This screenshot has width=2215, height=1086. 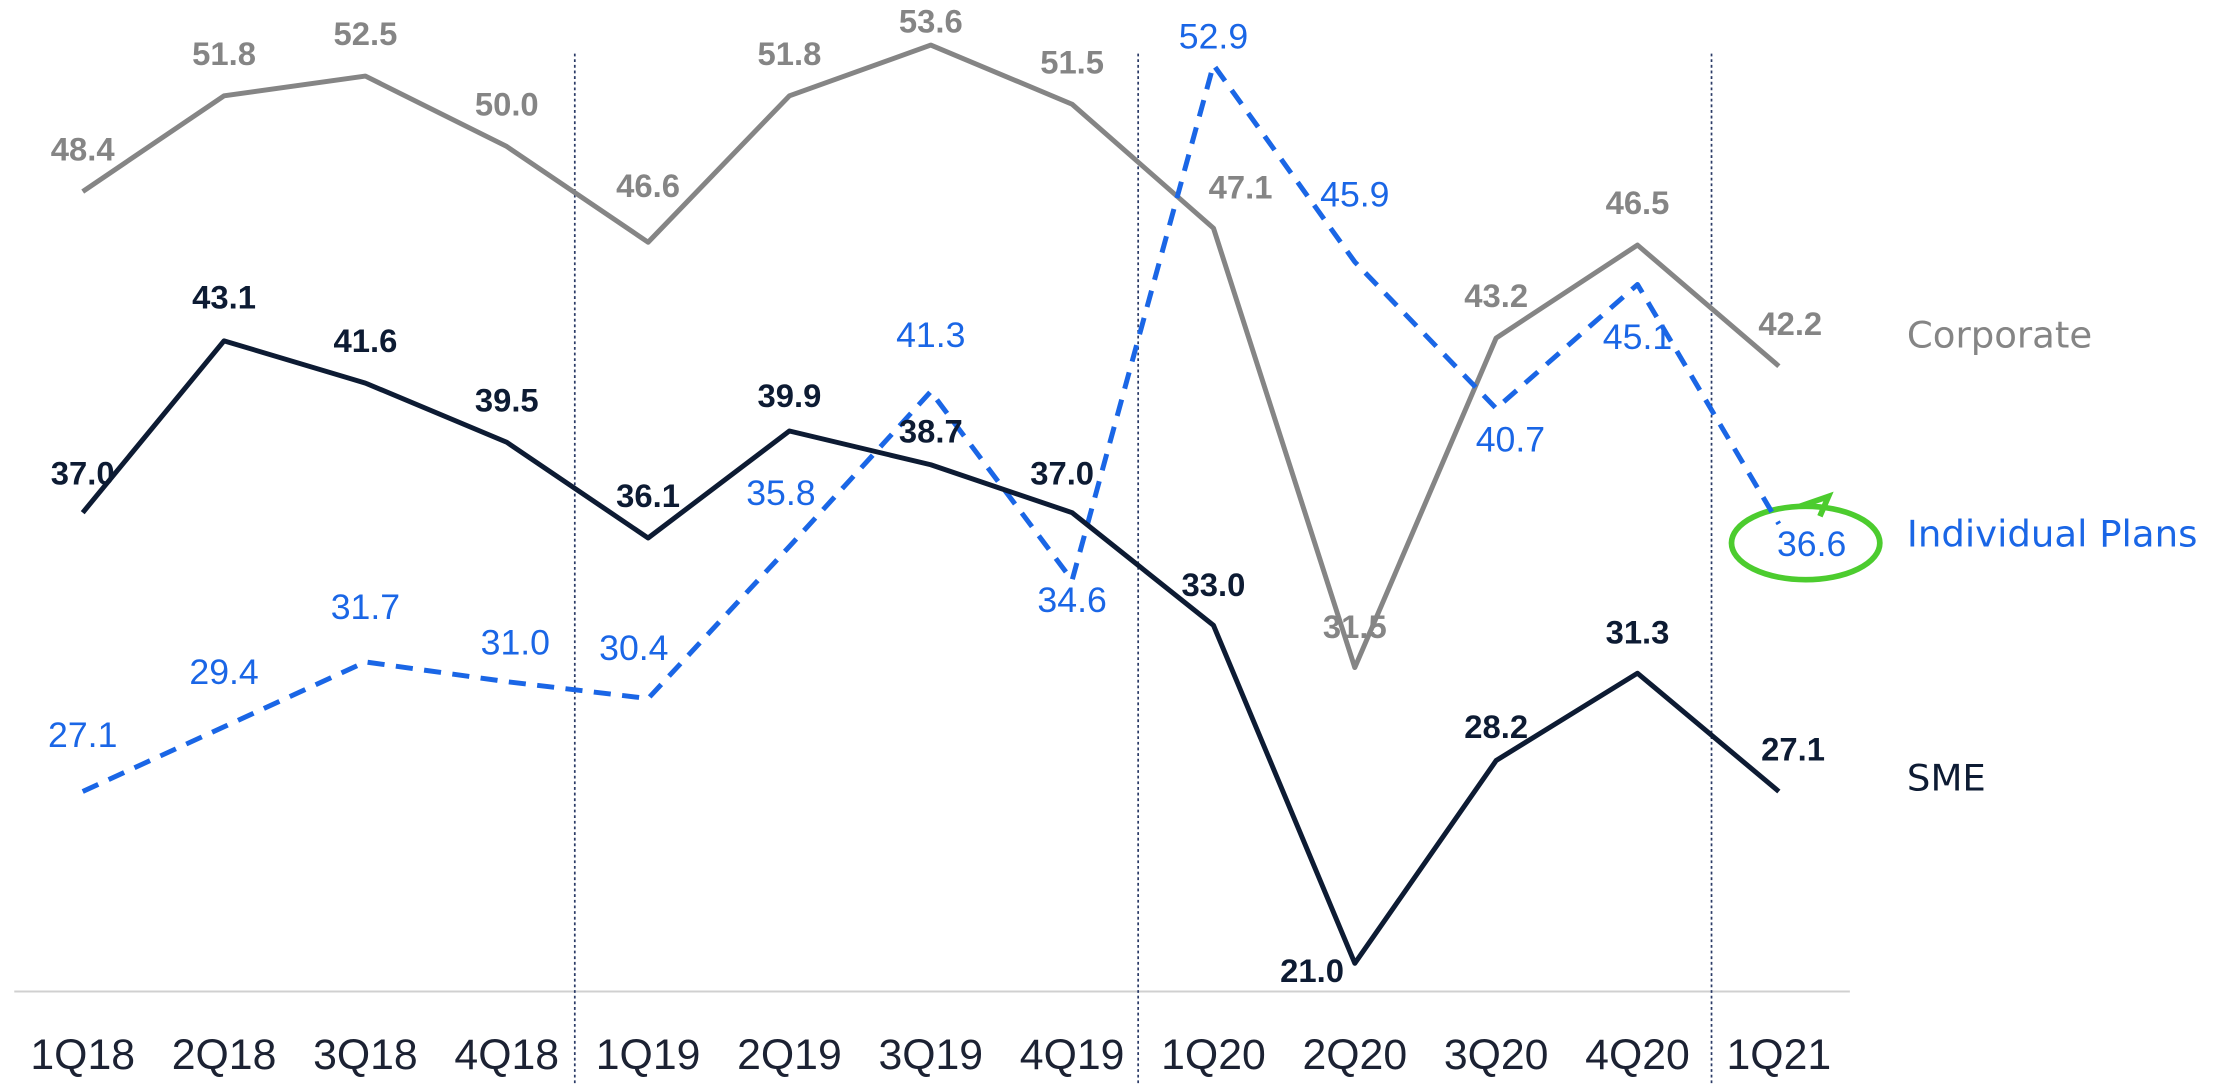 I want to click on data-label: 42.2, so click(x=1790, y=323).